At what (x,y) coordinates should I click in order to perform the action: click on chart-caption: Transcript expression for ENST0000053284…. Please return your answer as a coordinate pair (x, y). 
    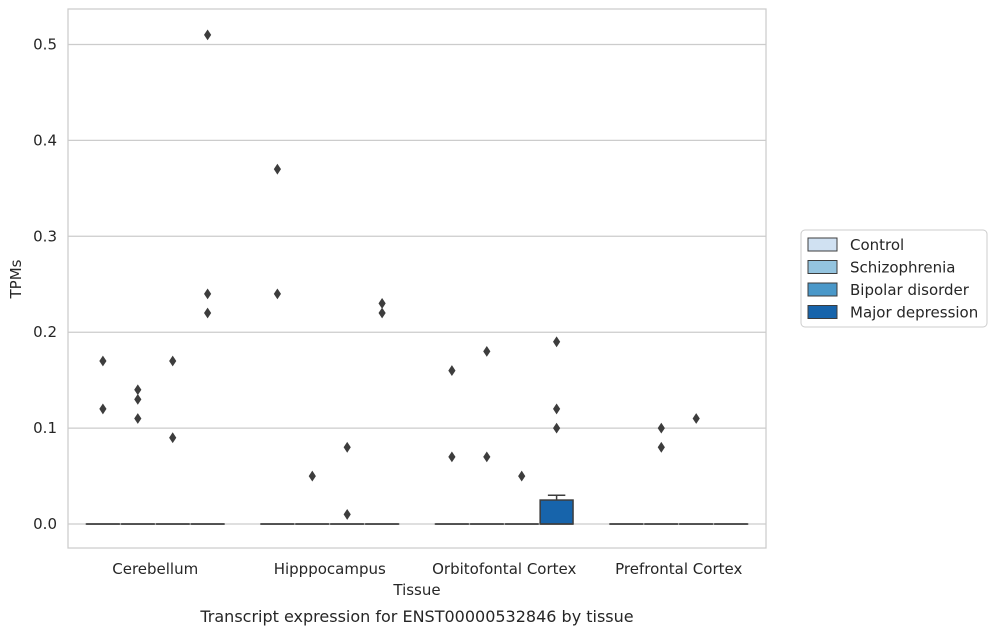
    Looking at the image, I should click on (416, 616).